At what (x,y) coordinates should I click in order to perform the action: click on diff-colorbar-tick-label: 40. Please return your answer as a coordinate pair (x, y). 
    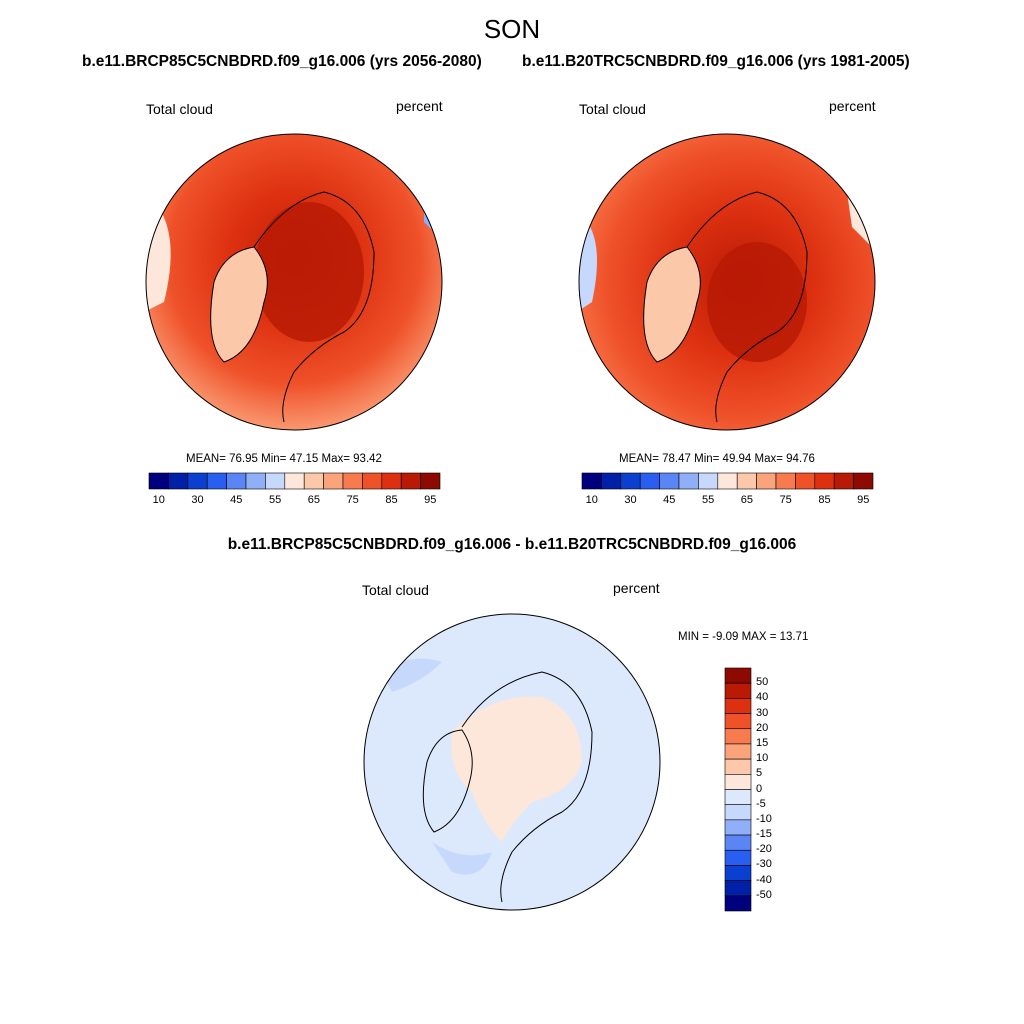
    Looking at the image, I should click on (762, 697).